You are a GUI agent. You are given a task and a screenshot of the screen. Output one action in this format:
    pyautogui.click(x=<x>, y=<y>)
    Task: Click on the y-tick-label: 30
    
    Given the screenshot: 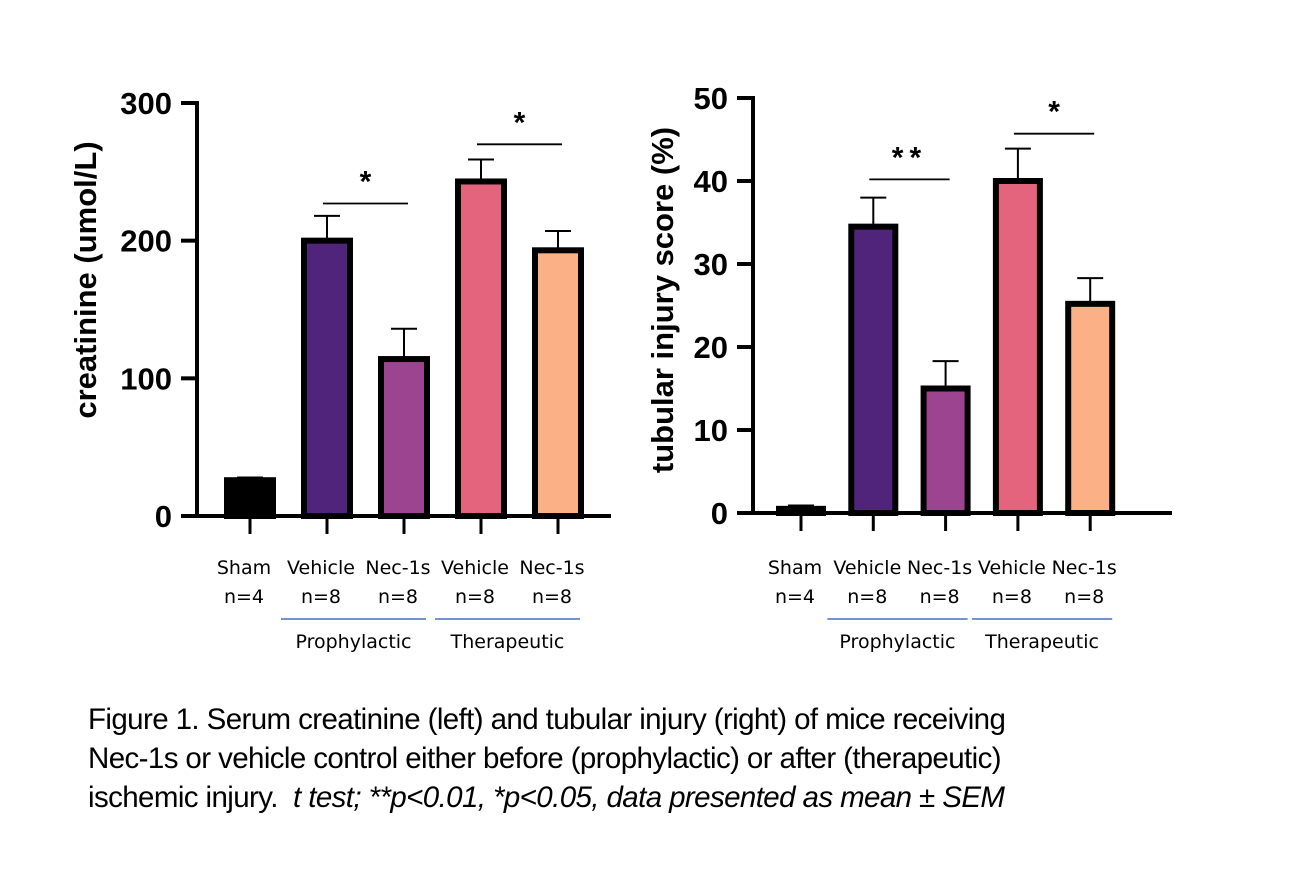 What is the action you would take?
    pyautogui.click(x=711, y=264)
    